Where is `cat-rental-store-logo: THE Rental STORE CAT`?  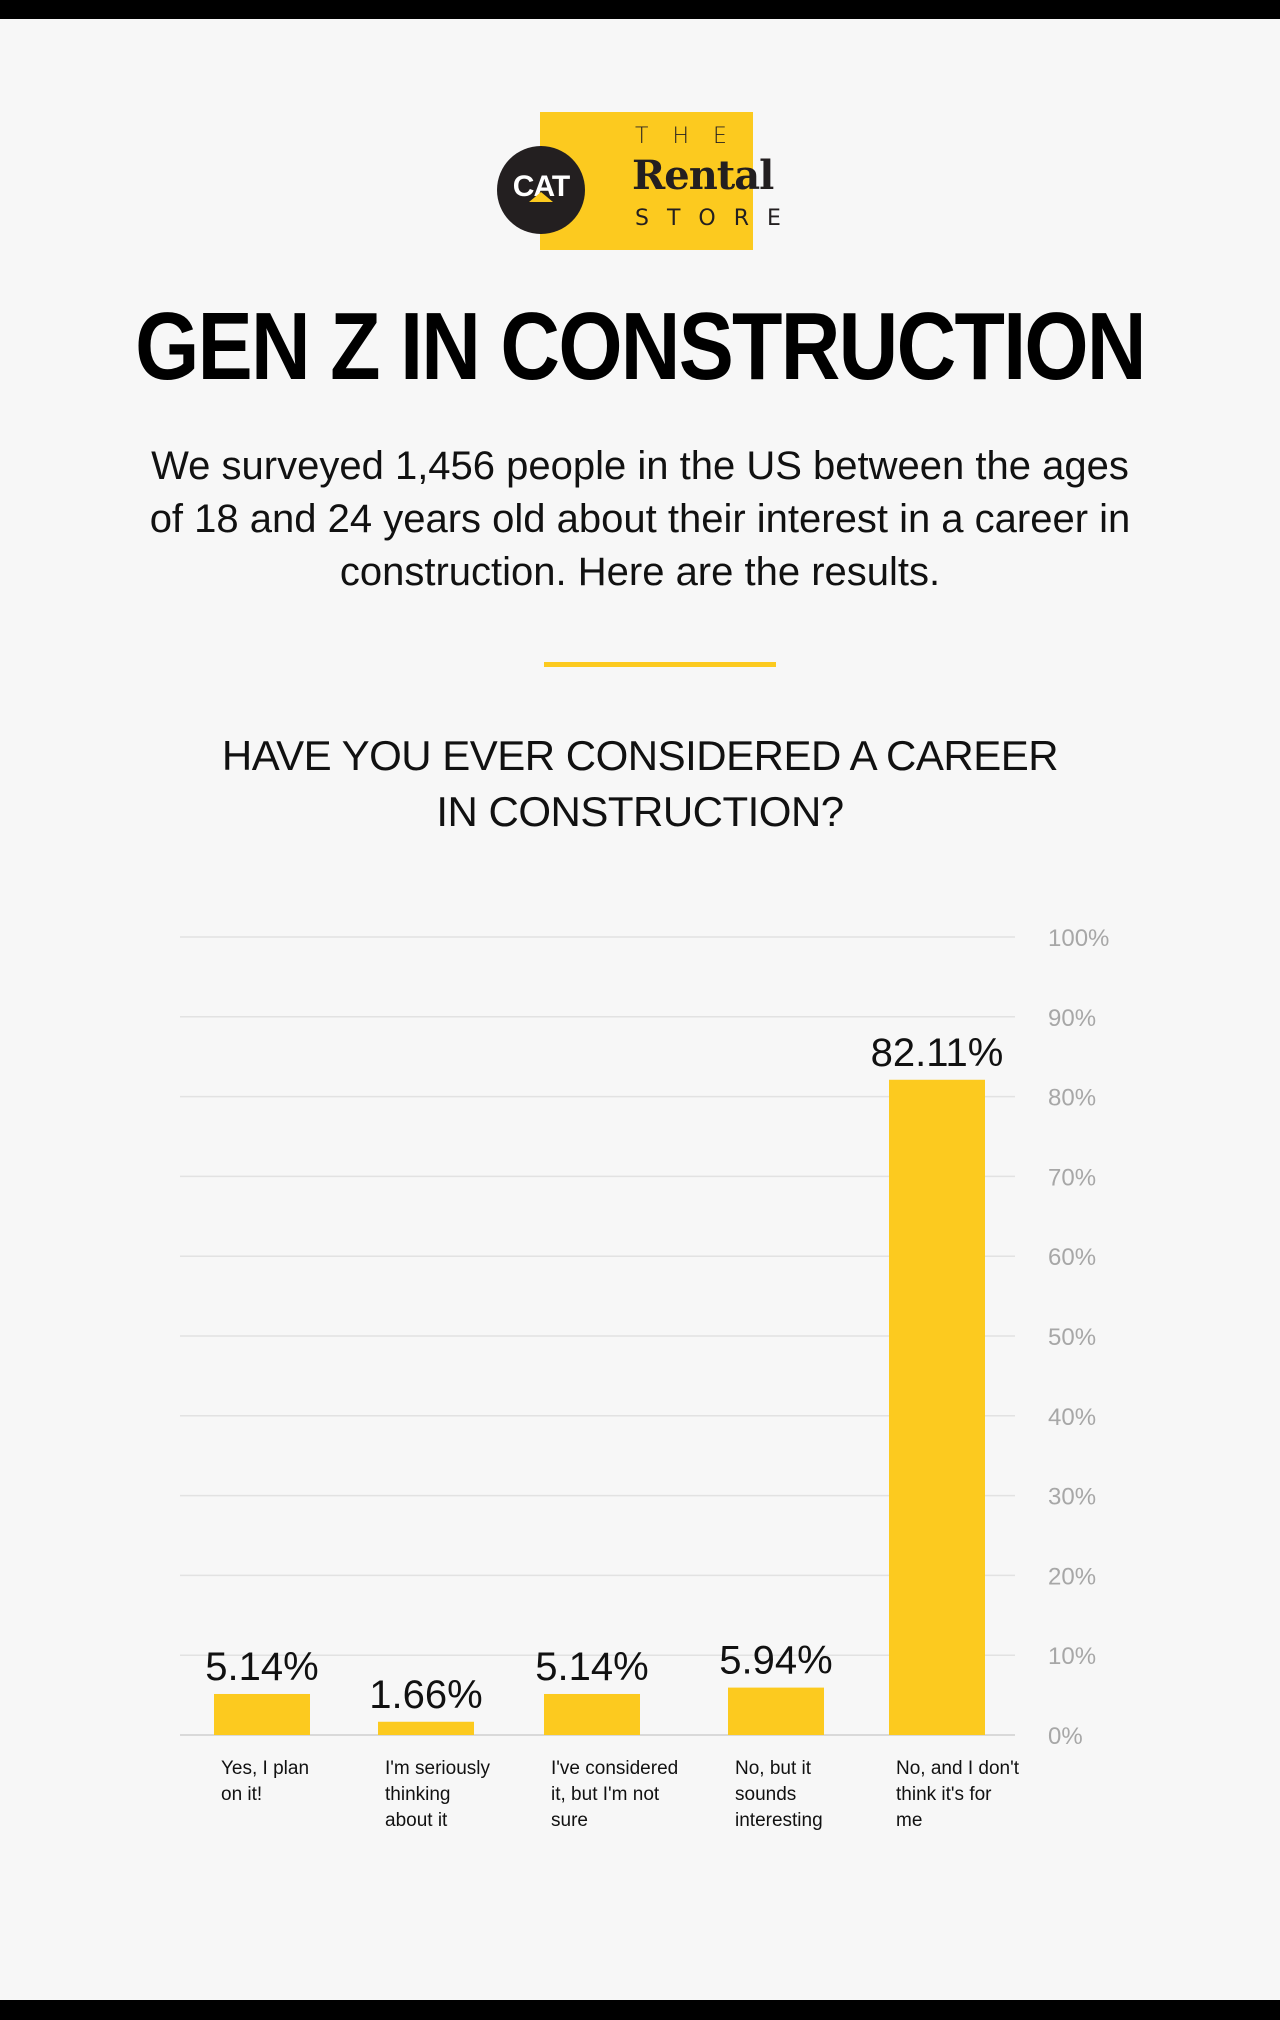 cat-rental-store-logo: THE Rental STORE CAT is located at coordinates (639, 181).